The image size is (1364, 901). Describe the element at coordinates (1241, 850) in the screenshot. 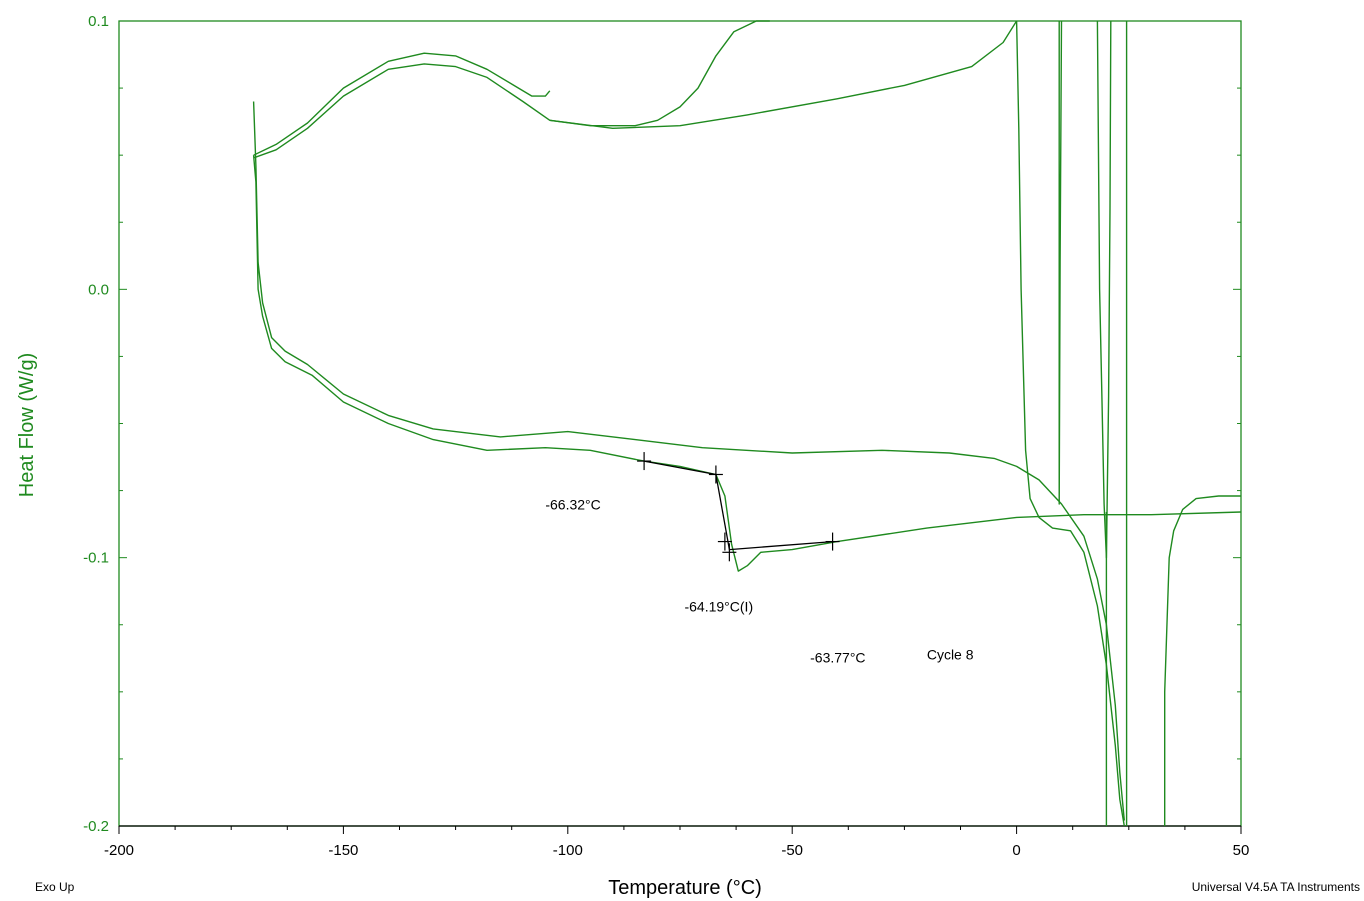

I see `x-tick-label: 50` at that location.